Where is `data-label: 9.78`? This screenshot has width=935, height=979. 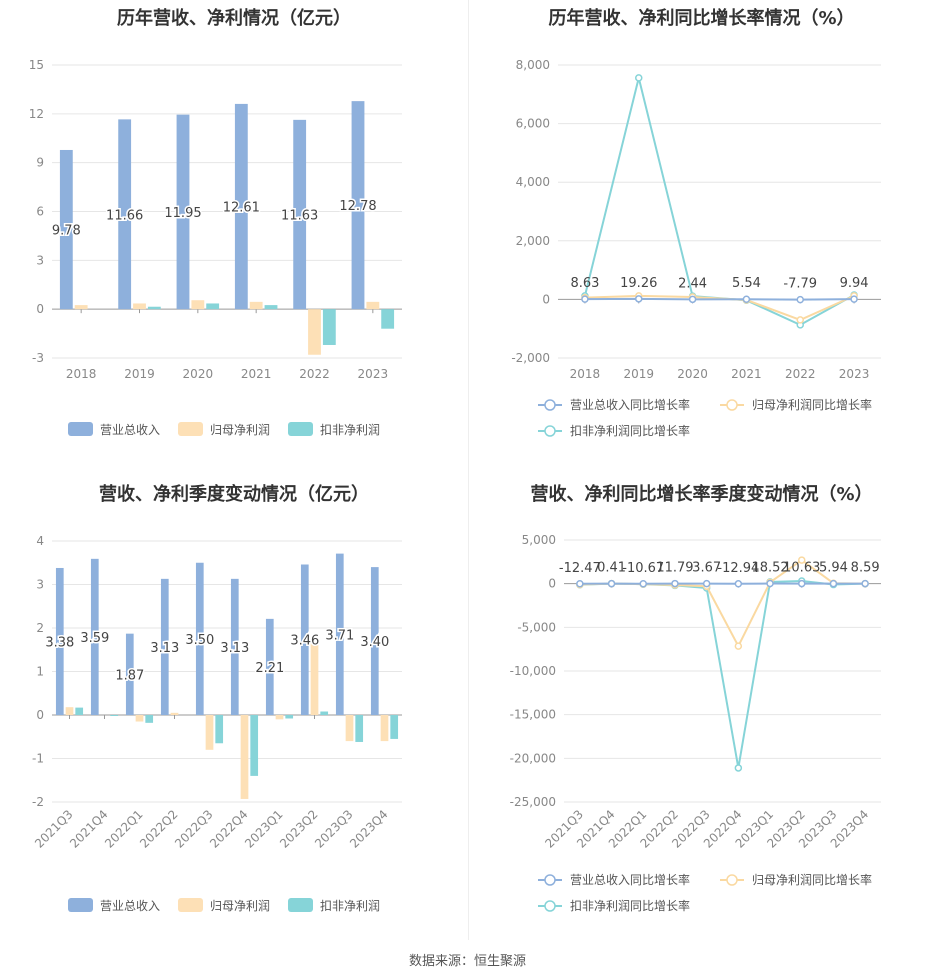
data-label: 9.78 is located at coordinates (66, 231).